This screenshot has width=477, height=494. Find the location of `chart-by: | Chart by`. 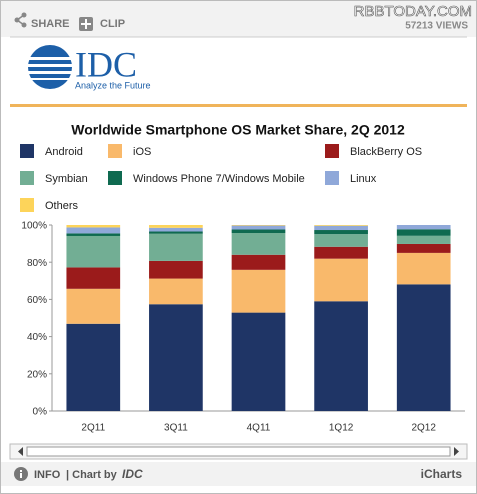

chart-by: | Chart by is located at coordinates (92, 475).